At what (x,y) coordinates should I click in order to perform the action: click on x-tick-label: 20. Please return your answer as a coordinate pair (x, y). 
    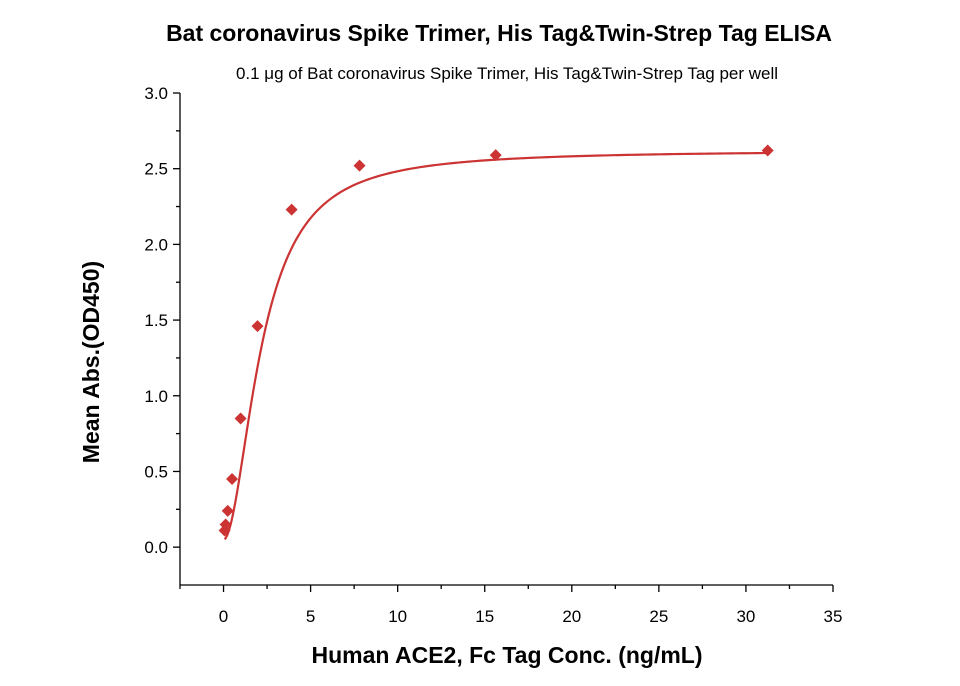
    Looking at the image, I should click on (571, 616).